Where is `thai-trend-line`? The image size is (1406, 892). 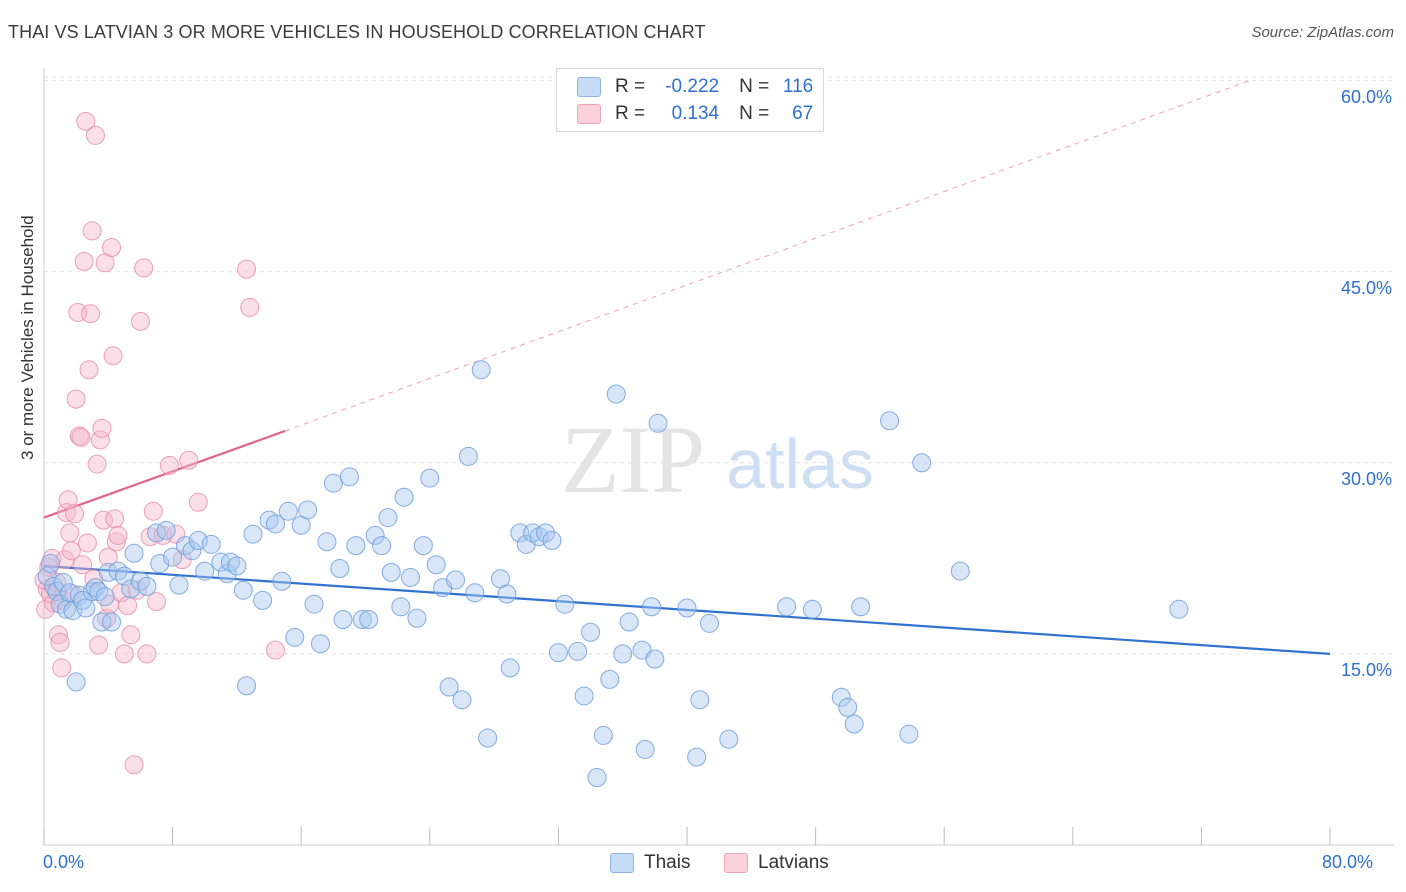 thai-trend-line is located at coordinates (687, 609).